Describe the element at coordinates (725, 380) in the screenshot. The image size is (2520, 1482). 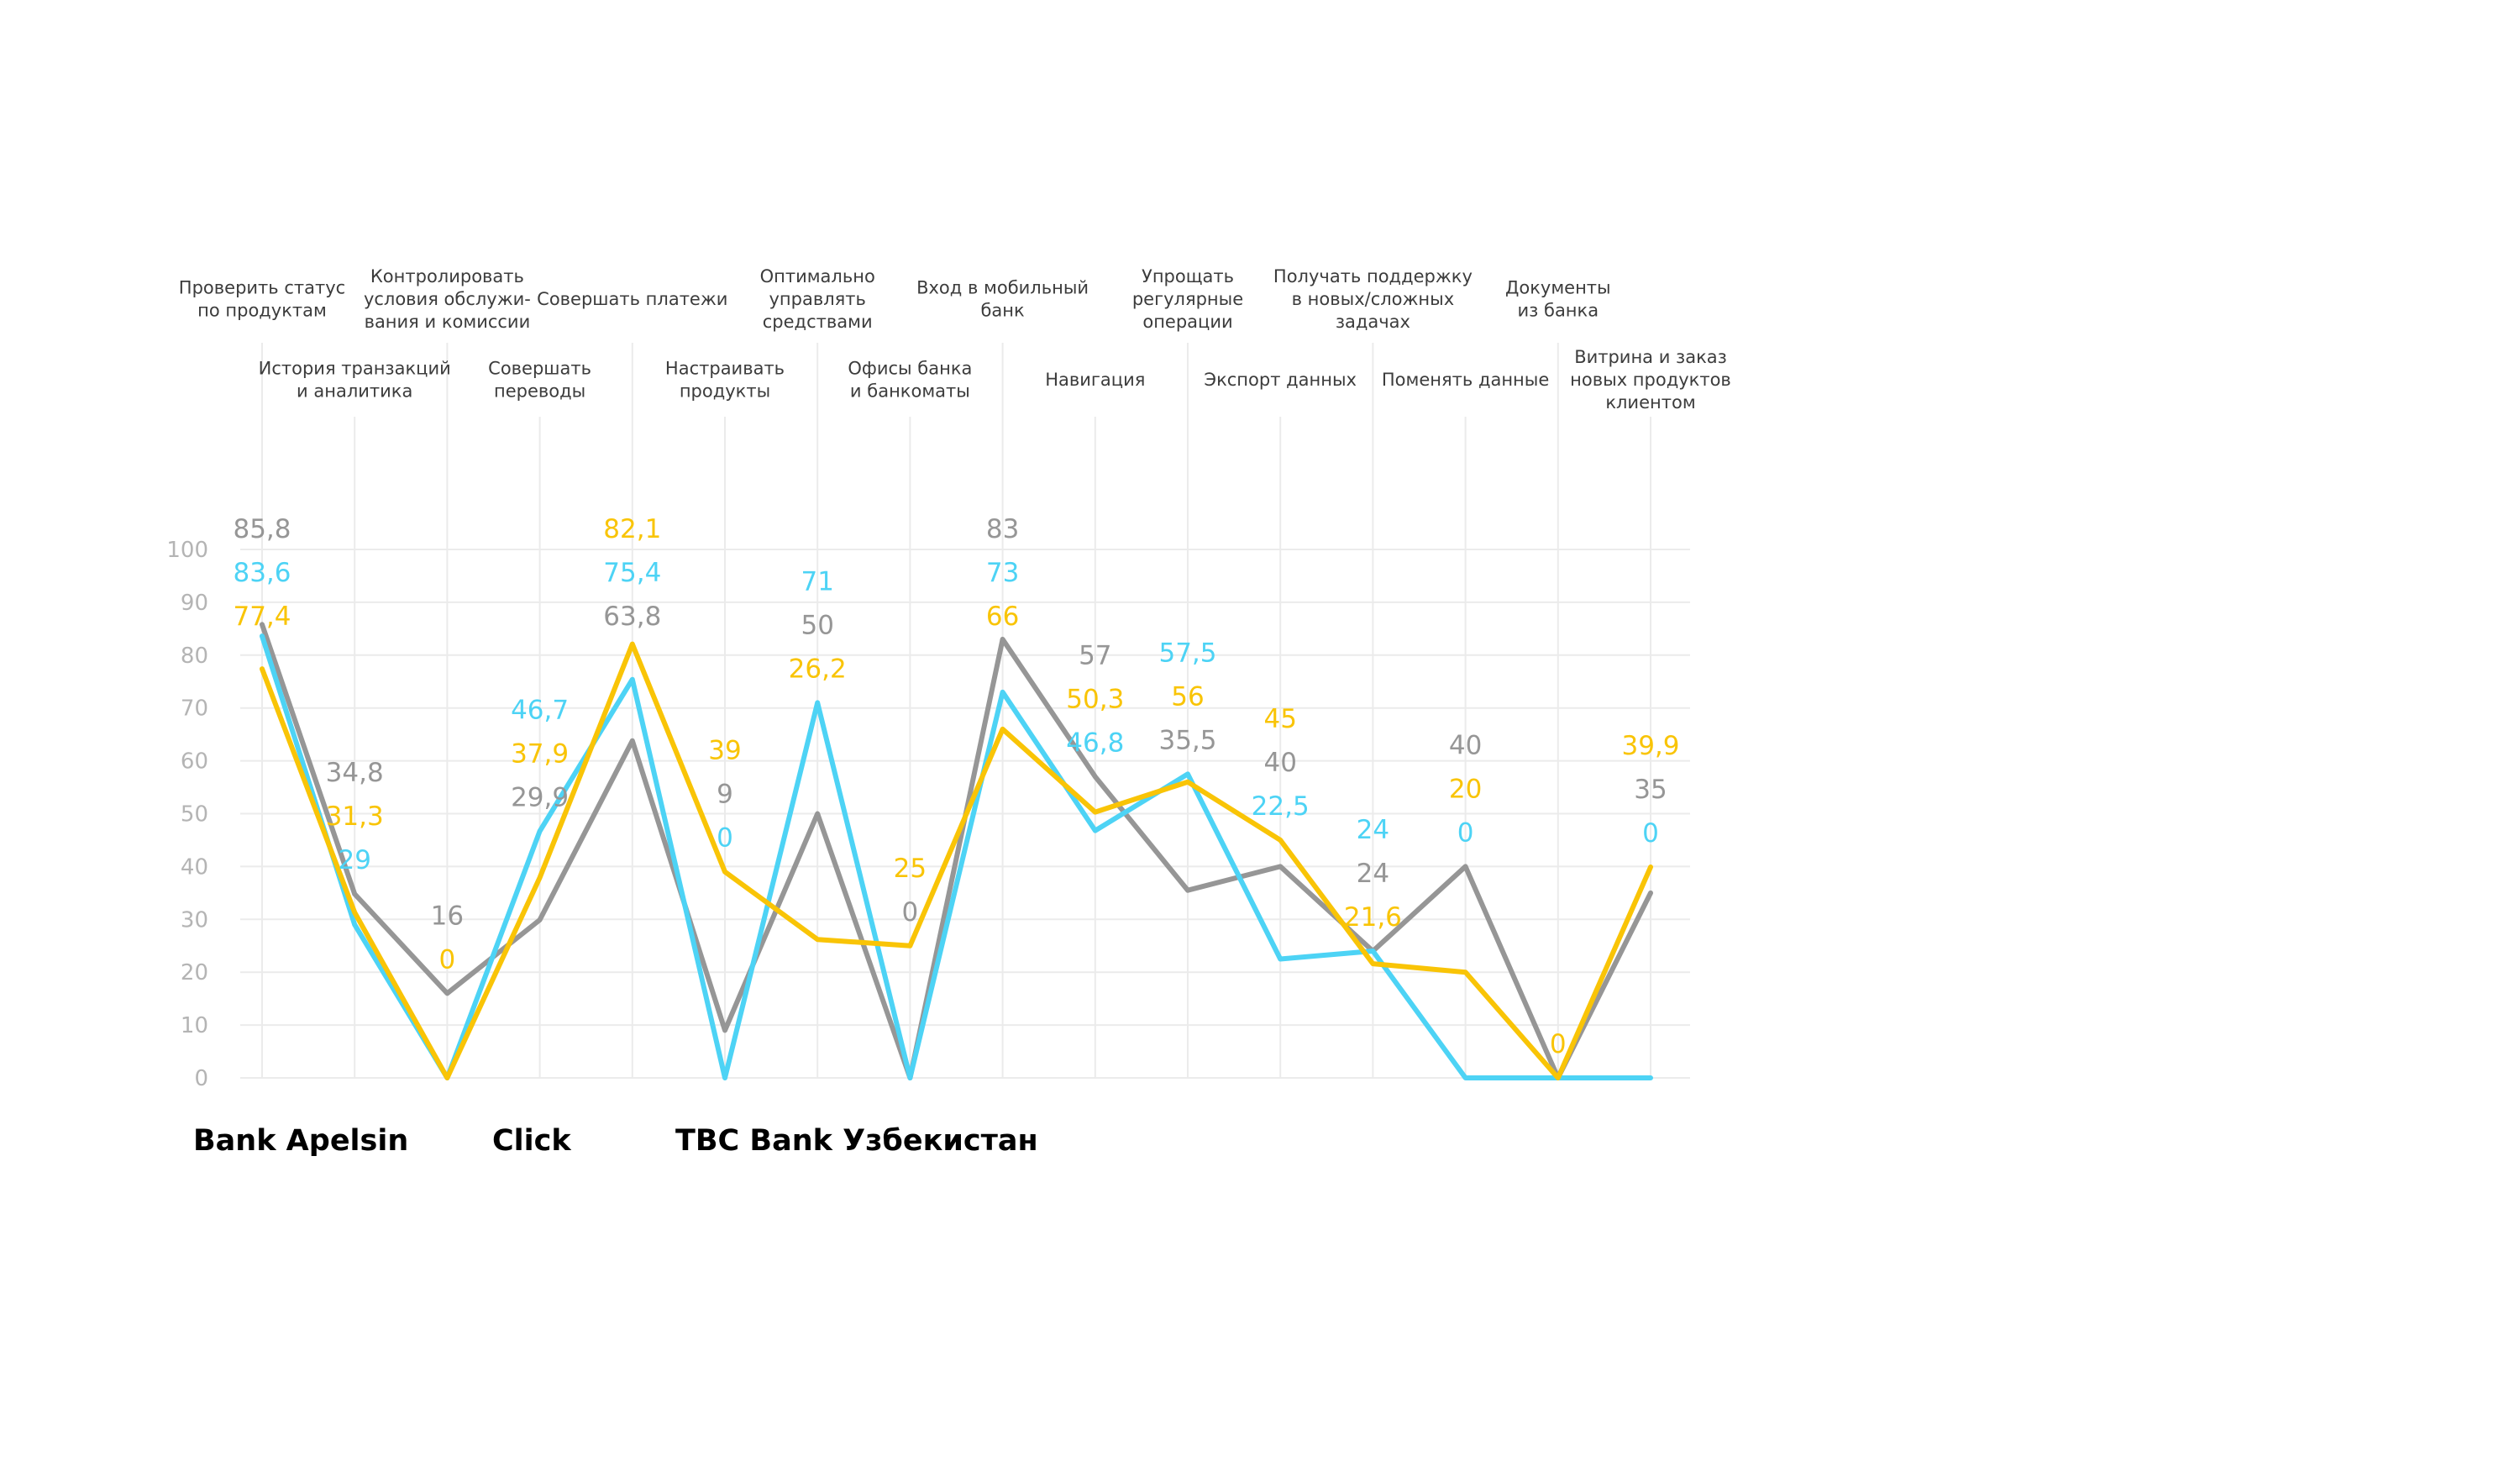
I see `category-label: Настраивать продукты` at that location.